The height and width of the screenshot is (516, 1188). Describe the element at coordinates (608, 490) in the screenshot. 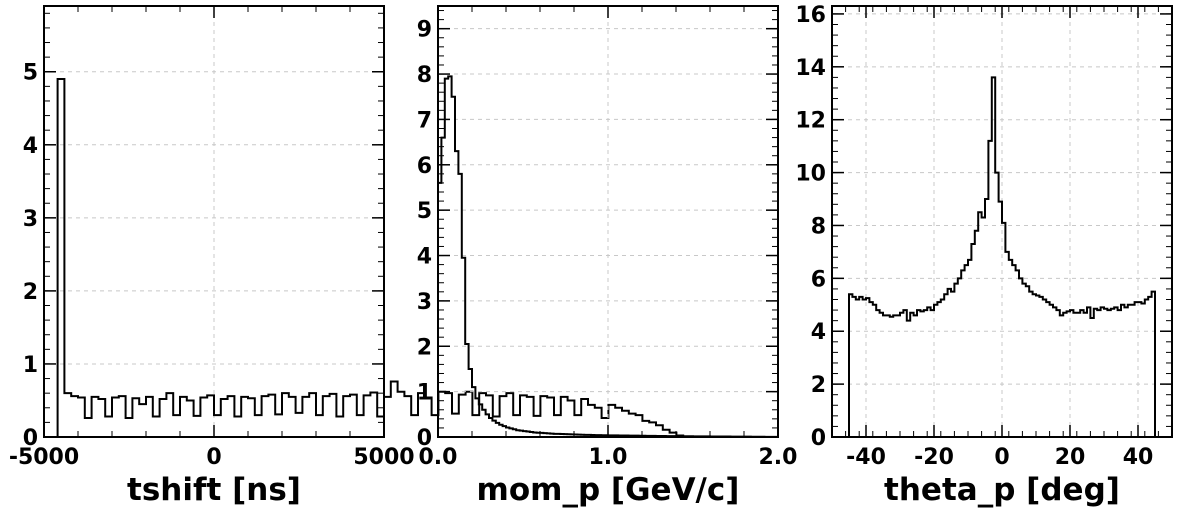

I see `x-axis-title: mom_p [GeV/c]` at that location.